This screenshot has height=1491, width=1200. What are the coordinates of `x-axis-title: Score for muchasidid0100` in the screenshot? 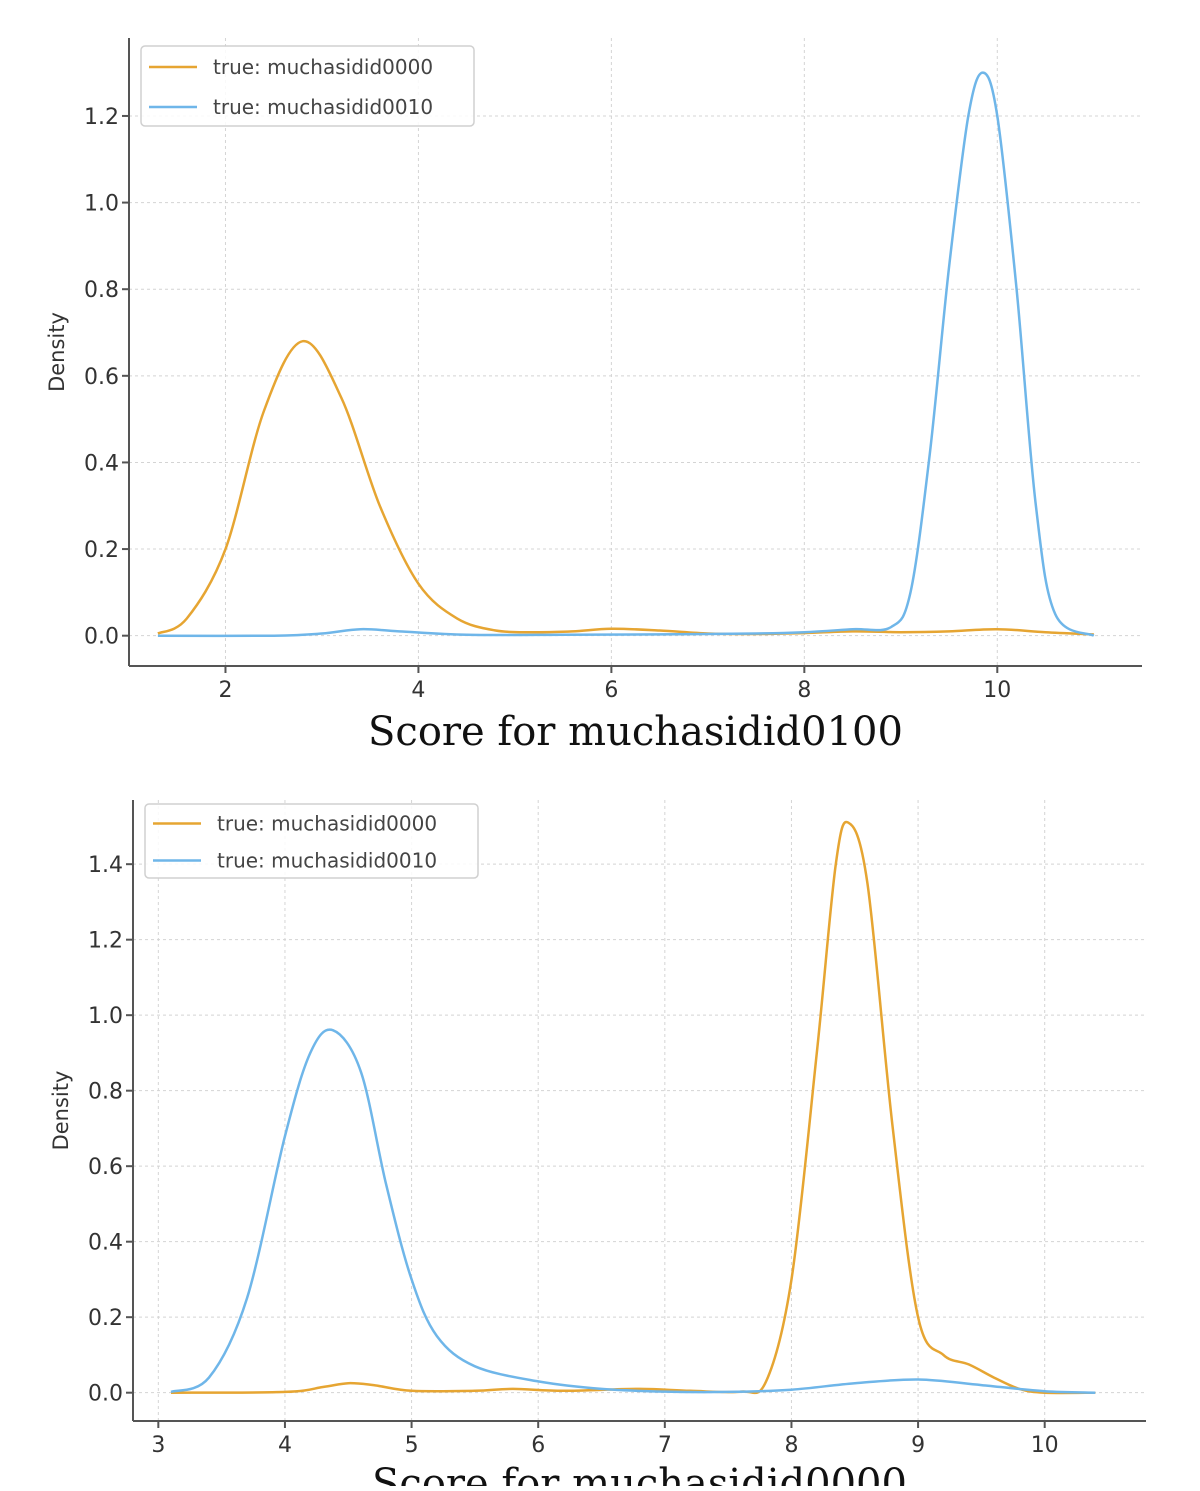 It's located at (635, 732).